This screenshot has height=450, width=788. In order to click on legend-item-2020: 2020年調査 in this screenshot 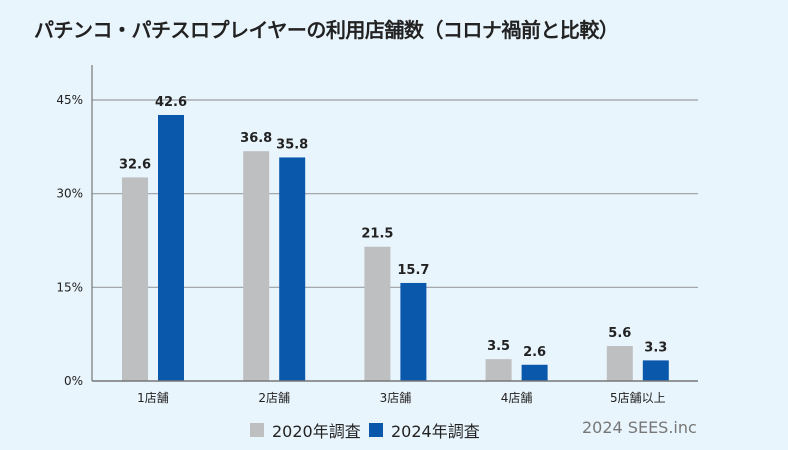, I will do `click(305, 430)`.